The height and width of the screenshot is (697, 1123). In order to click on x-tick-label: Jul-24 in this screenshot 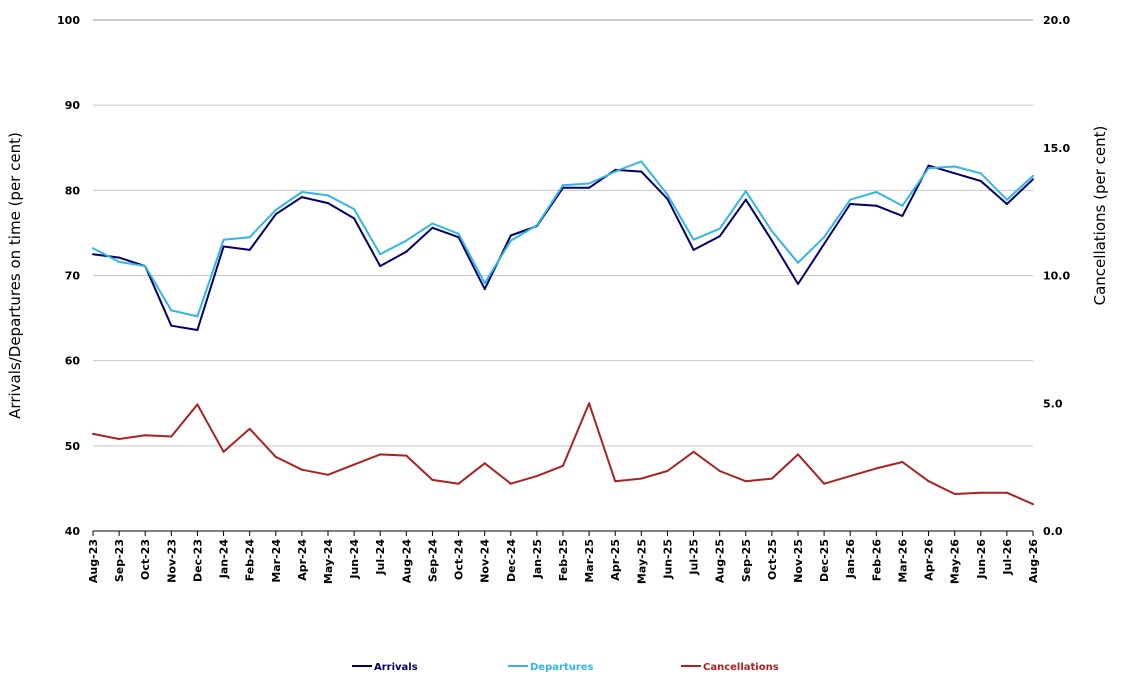, I will do `click(380, 557)`.